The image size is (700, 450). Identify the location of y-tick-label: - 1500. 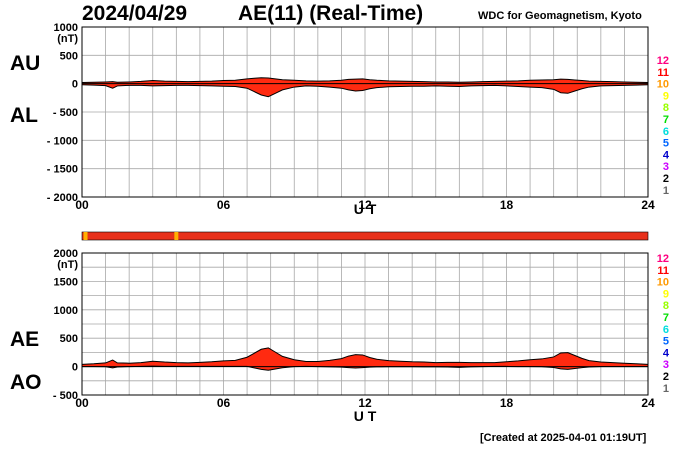
(62, 170).